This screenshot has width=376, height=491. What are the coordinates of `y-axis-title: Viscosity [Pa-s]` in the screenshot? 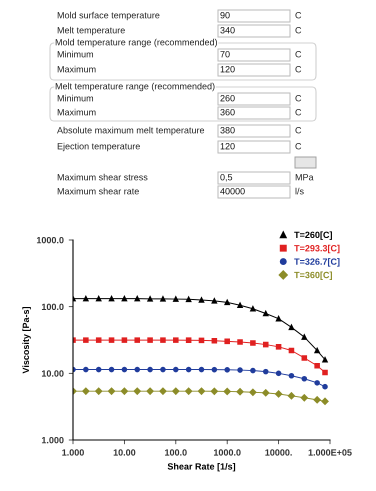 It's located at (26, 340).